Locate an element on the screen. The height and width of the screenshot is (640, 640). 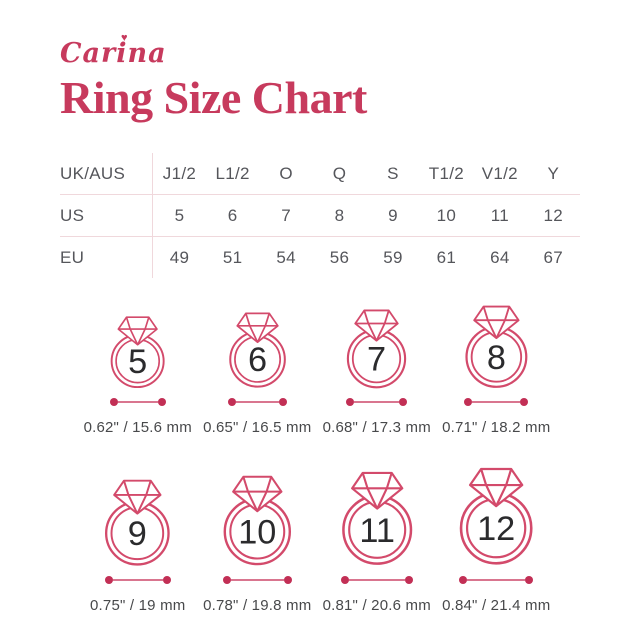
table-row: US 5 6 7 8 9 10 11 12 is located at coordinates (320, 215).